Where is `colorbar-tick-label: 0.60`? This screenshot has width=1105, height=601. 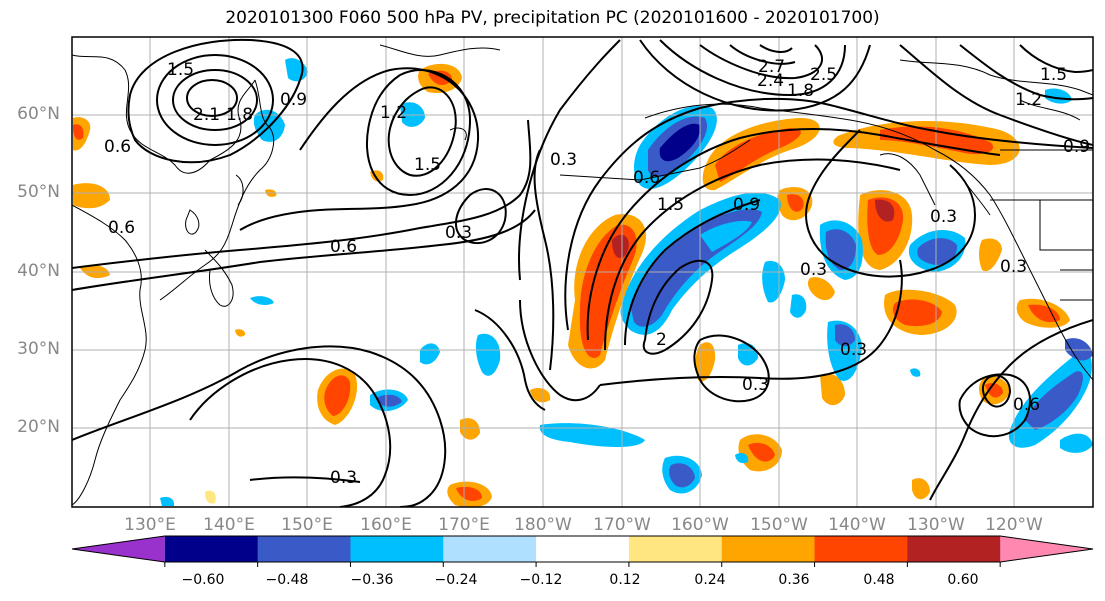 colorbar-tick-label: 0.60 is located at coordinates (963, 580).